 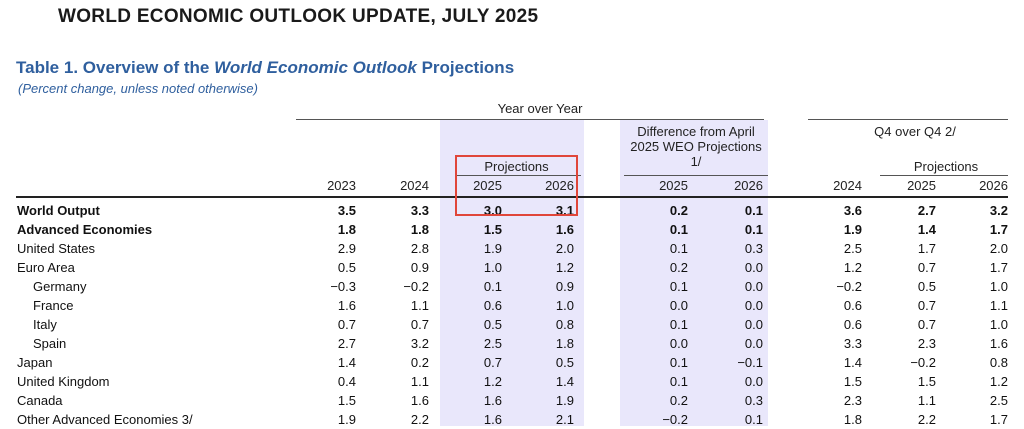 What do you see at coordinates (512, 362) in the screenshot?
I see `table-row: Japan 1.4 0.2 0.7 0.5 0.1 −0.1 1.4 −0.2 0.8` at bounding box center [512, 362].